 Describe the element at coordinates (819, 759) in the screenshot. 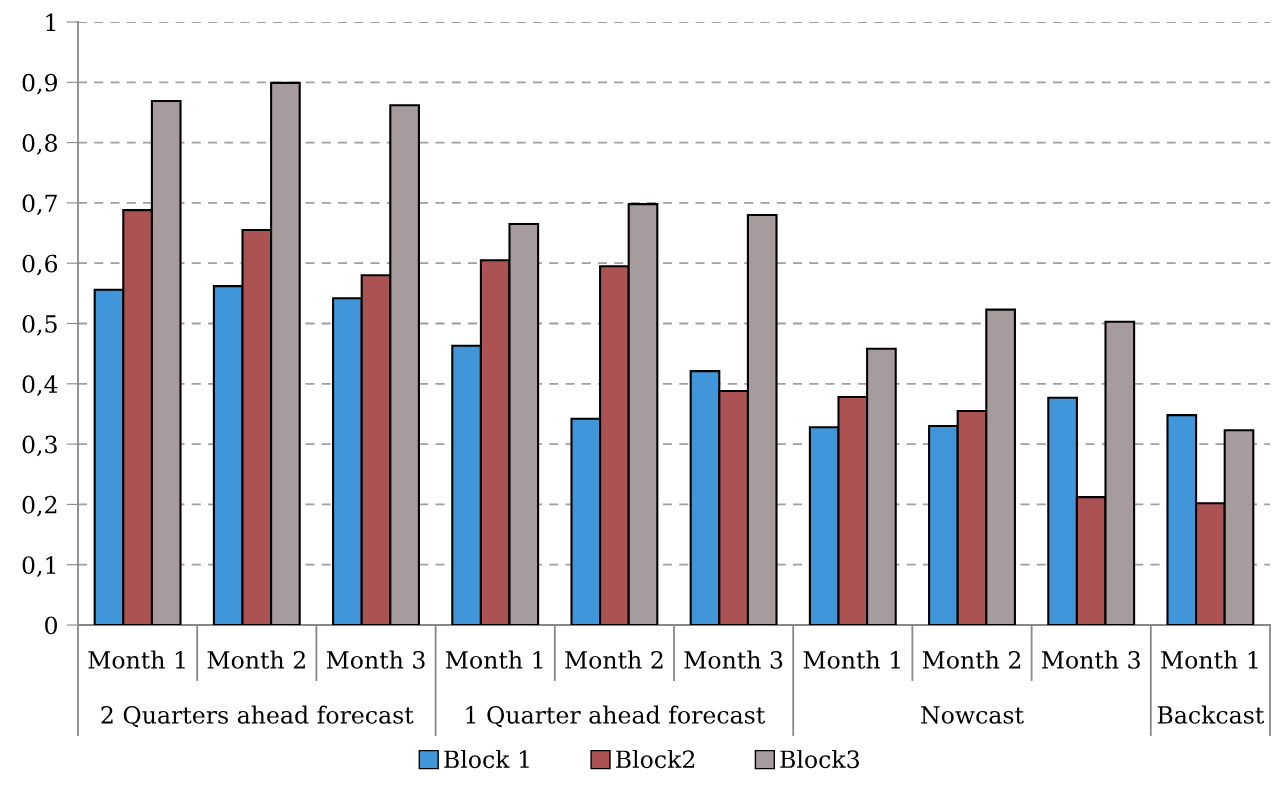

I see `legend-label: Block3` at that location.